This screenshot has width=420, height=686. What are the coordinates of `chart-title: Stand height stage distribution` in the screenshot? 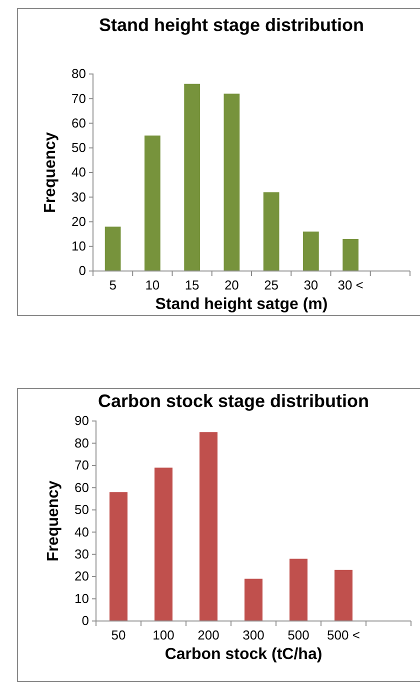 It's located at (231, 25).